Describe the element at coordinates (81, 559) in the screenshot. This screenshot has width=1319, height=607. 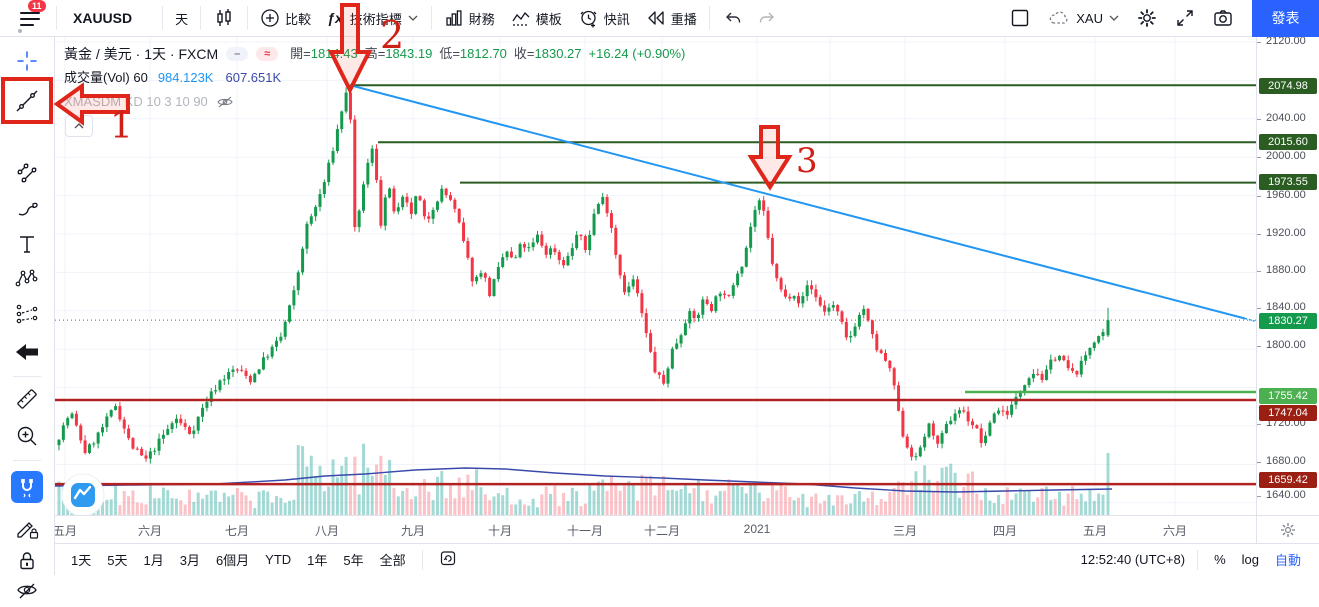
I see `range-button-1天: 1天` at that location.